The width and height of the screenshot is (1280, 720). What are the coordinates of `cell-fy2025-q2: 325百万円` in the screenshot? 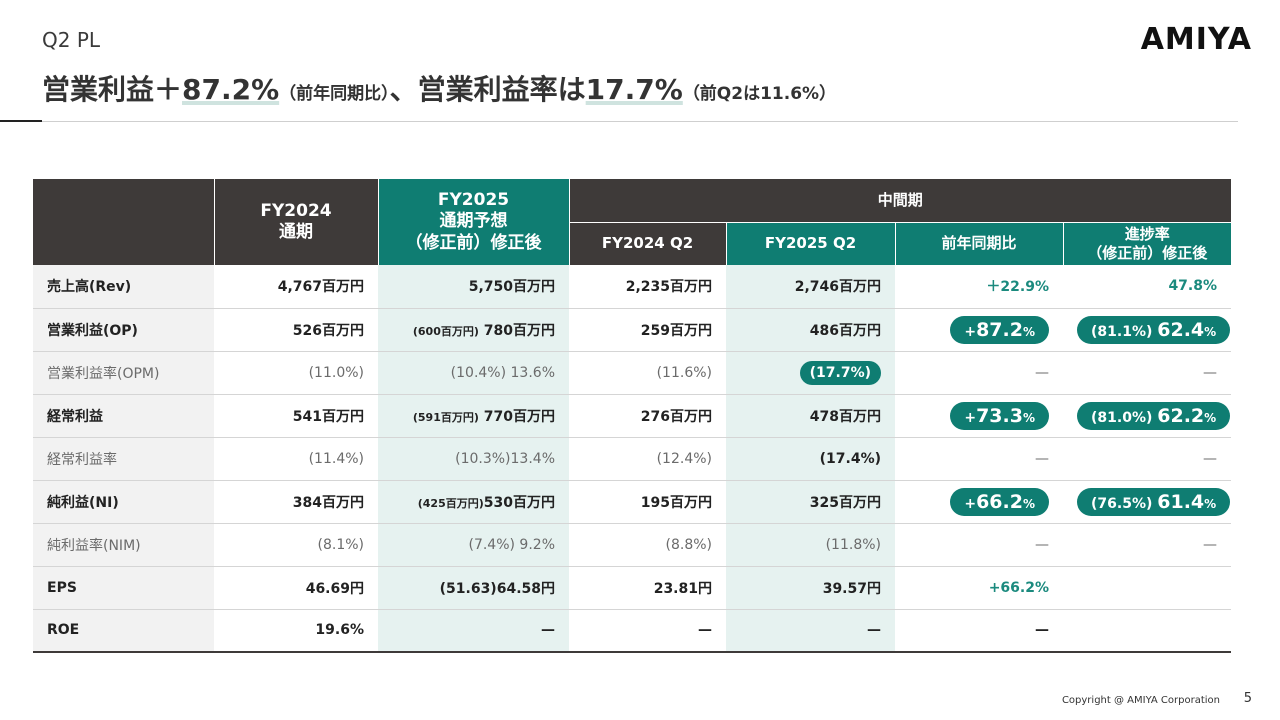 It's located at (810, 502).